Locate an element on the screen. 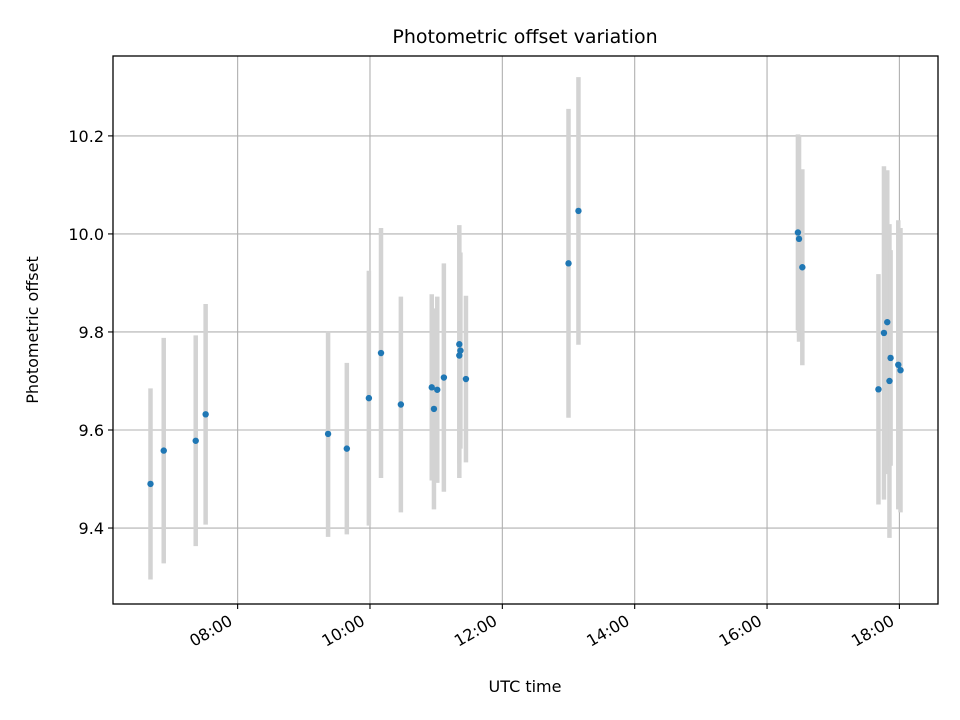 The height and width of the screenshot is (720, 960). y-tick-label: 10.0 is located at coordinates (86, 234).